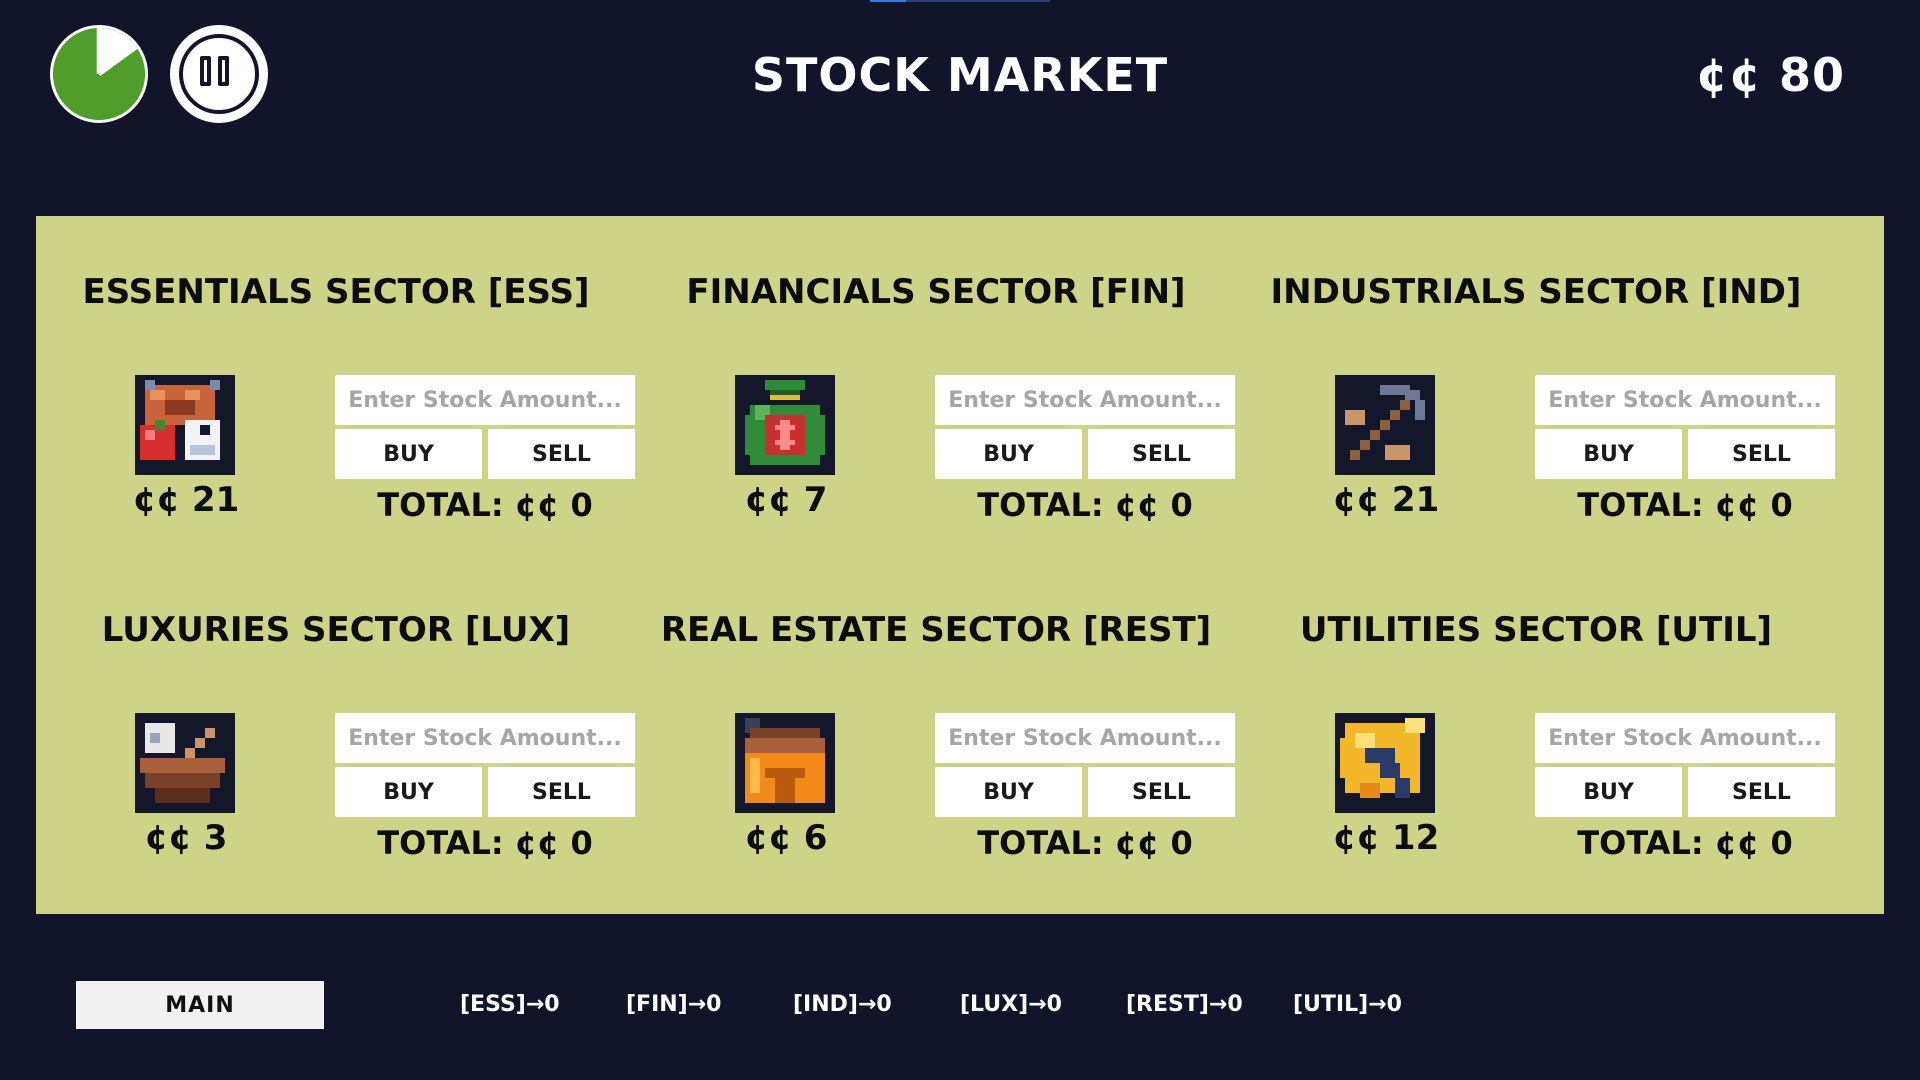 This screenshot has height=1080, width=1920. I want to click on sector-title: LUXURIES SECTOR [LUX], so click(336, 630).